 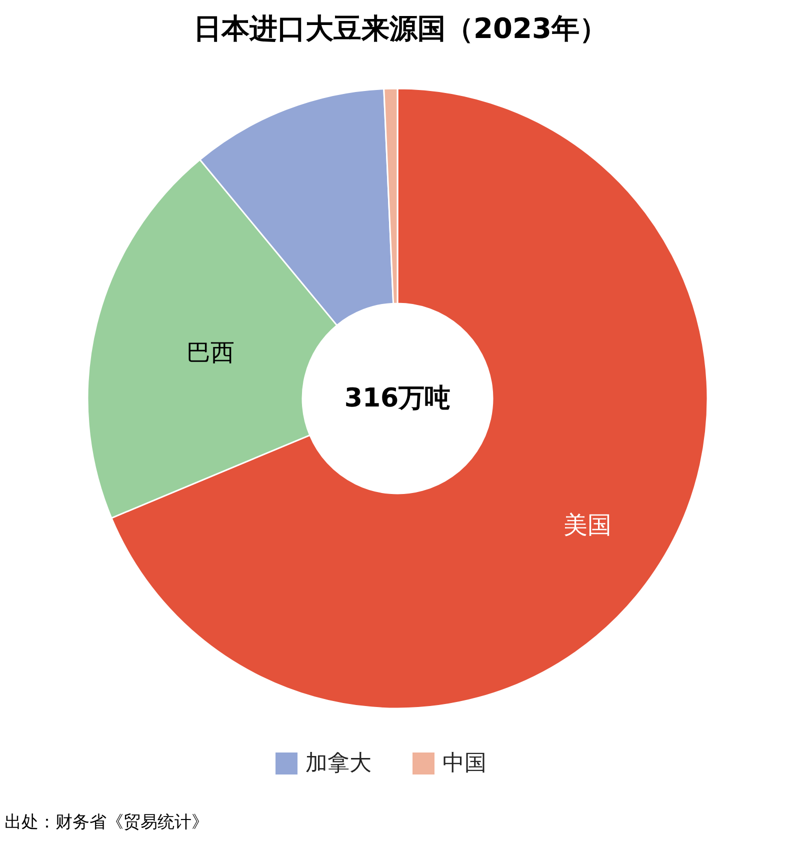 What do you see at coordinates (588, 525) in the screenshot?
I see `slice-label: 美国` at bounding box center [588, 525].